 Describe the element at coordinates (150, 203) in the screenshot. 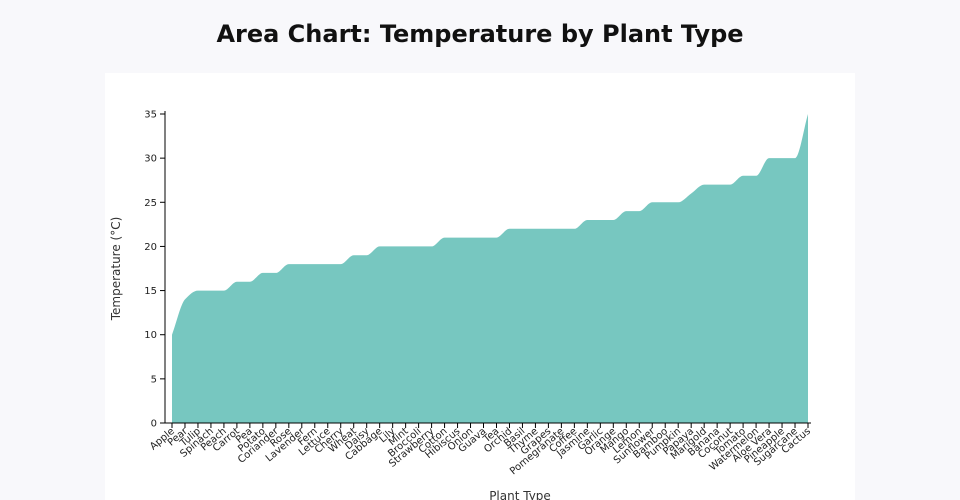

I see `y-tick-label: 25` at that location.